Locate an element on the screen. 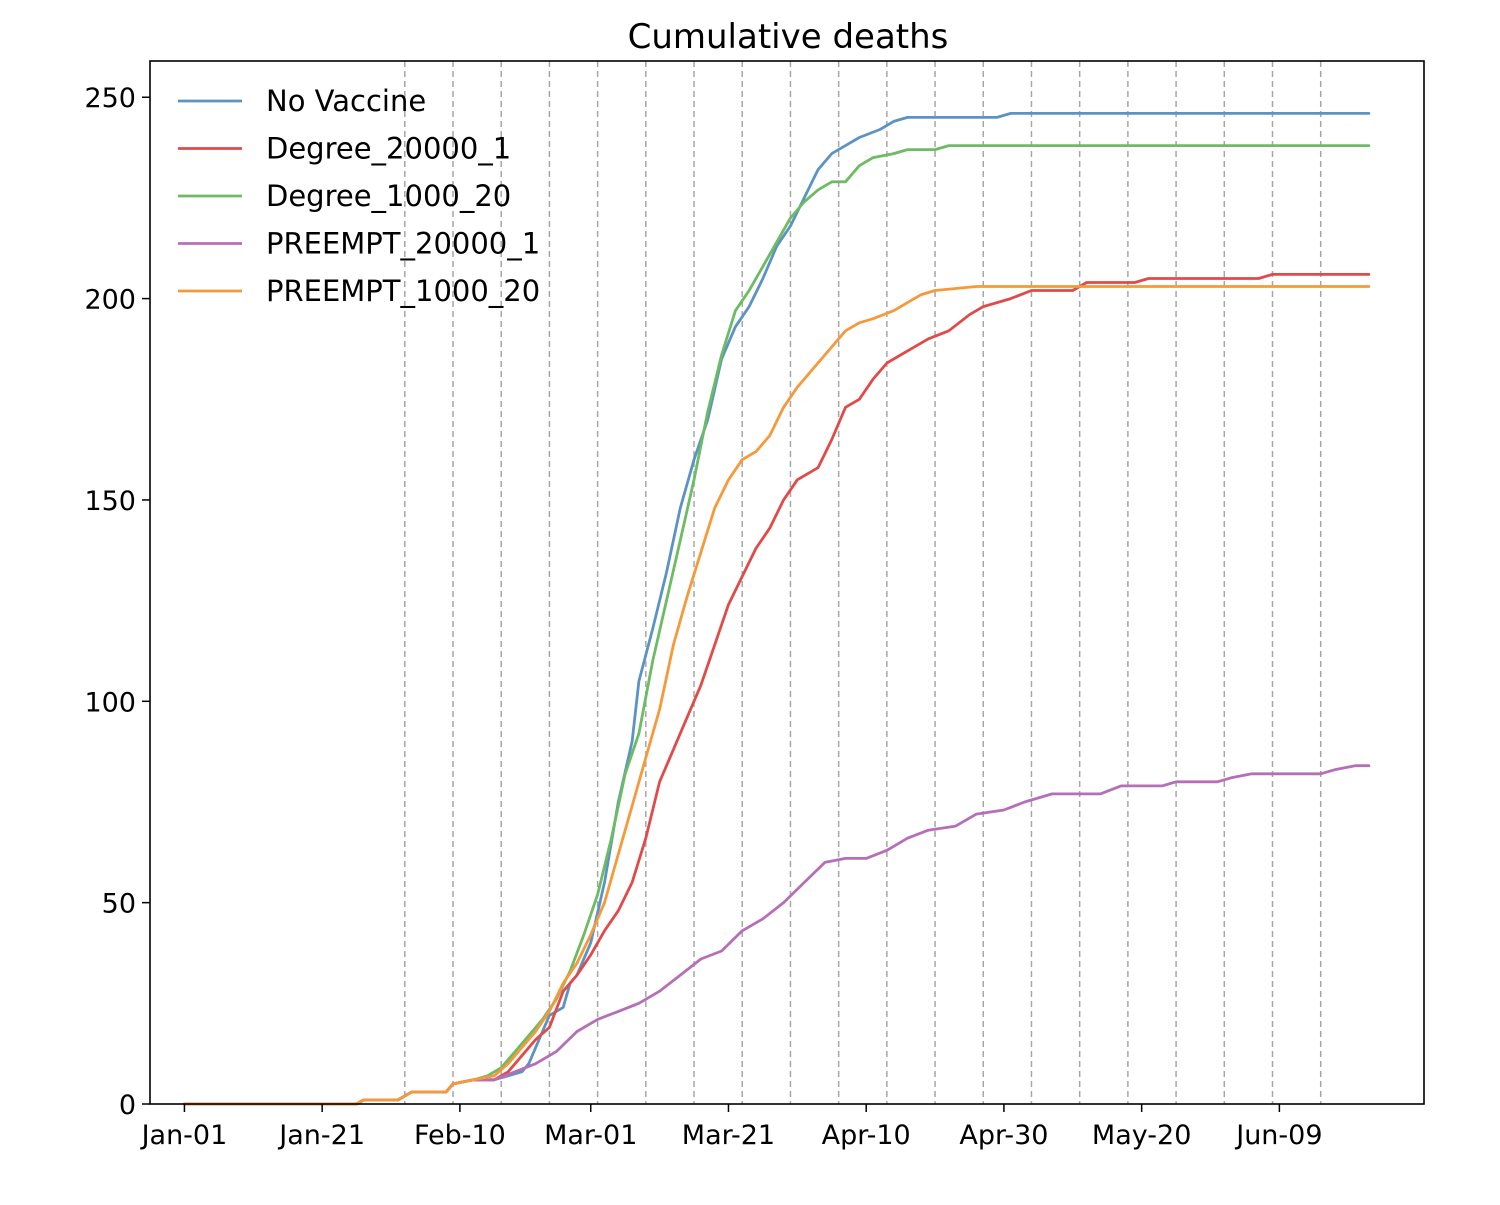 This screenshot has height=1205, width=1500. legend-label: Degree_20000_1 is located at coordinates (388, 149).